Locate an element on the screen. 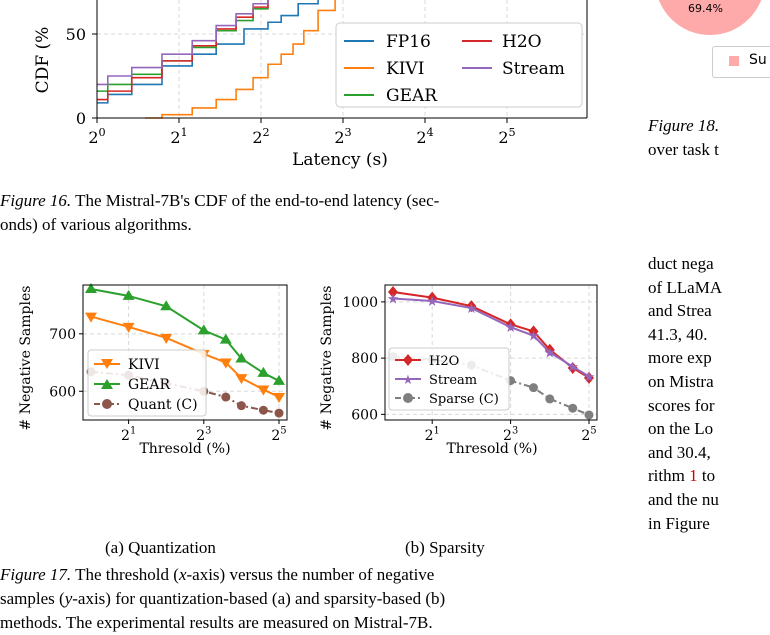 The image size is (770, 635). right-line: on the Lo is located at coordinates (681, 429).